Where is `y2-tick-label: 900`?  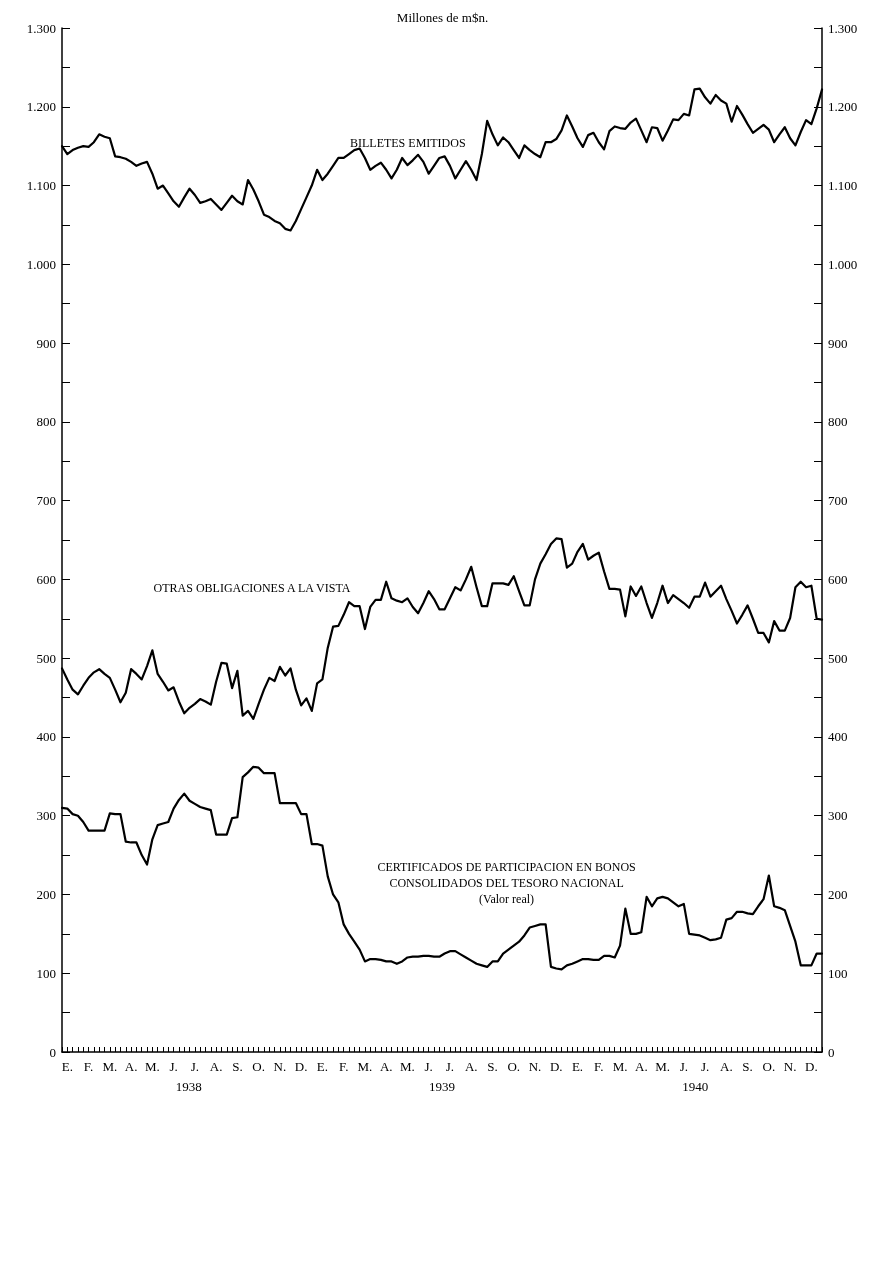 y2-tick-label: 900 is located at coordinates (838, 343).